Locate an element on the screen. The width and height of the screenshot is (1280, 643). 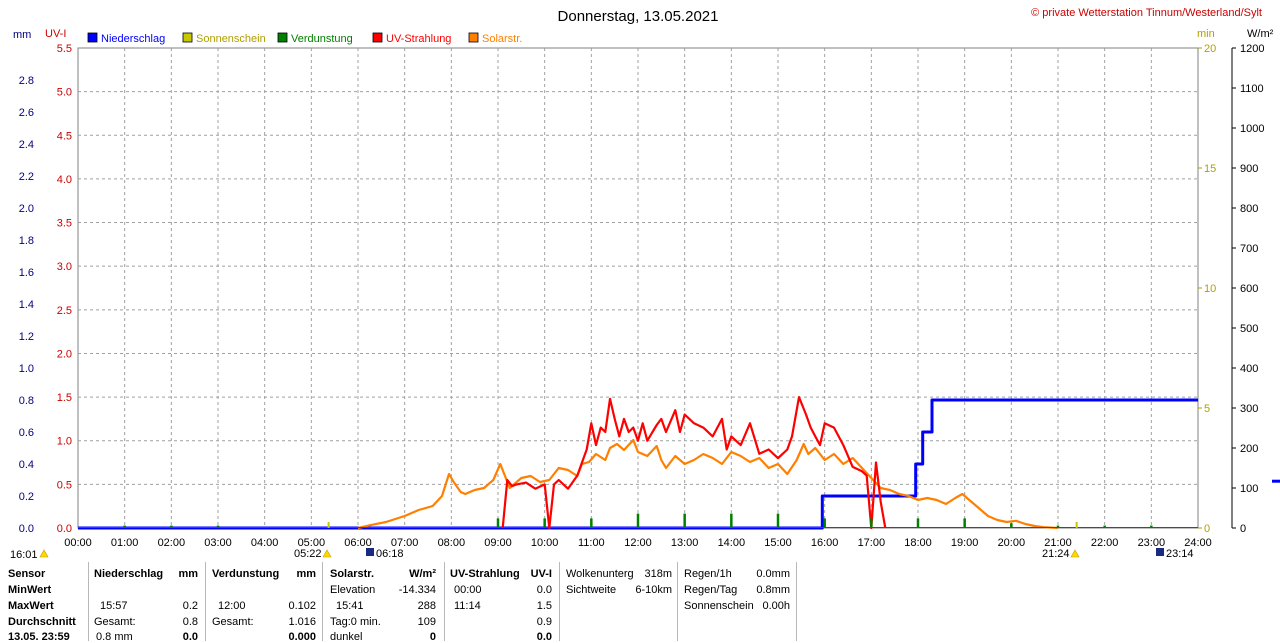
row-label-min: MinWert is located at coordinates (30, 590).